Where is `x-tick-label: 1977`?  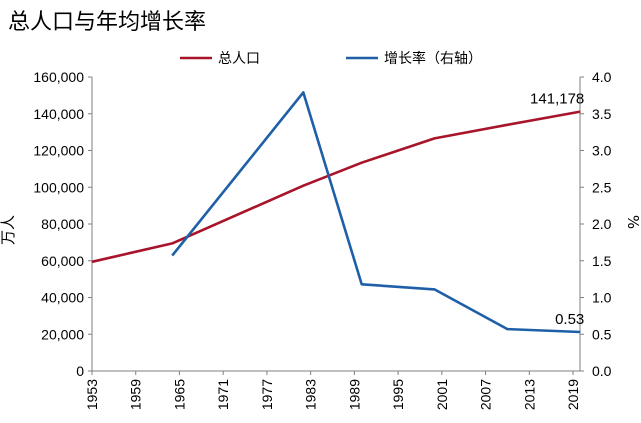 x-tick-label: 1977 is located at coordinates (267, 394).